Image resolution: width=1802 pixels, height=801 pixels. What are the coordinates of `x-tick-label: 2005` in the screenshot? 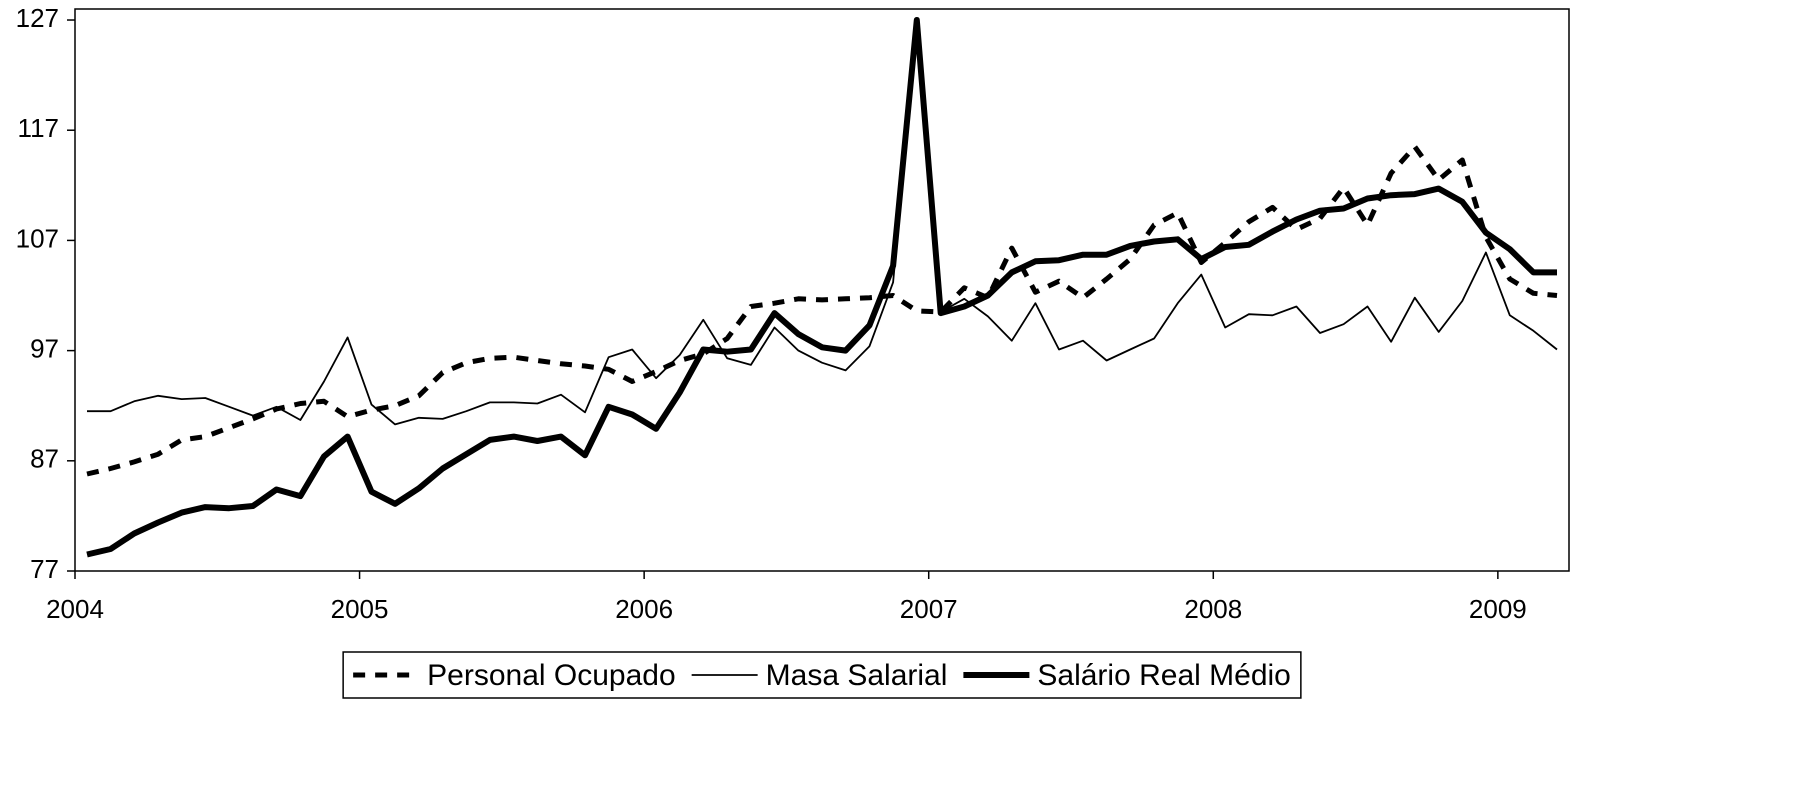 It's located at (360, 609).